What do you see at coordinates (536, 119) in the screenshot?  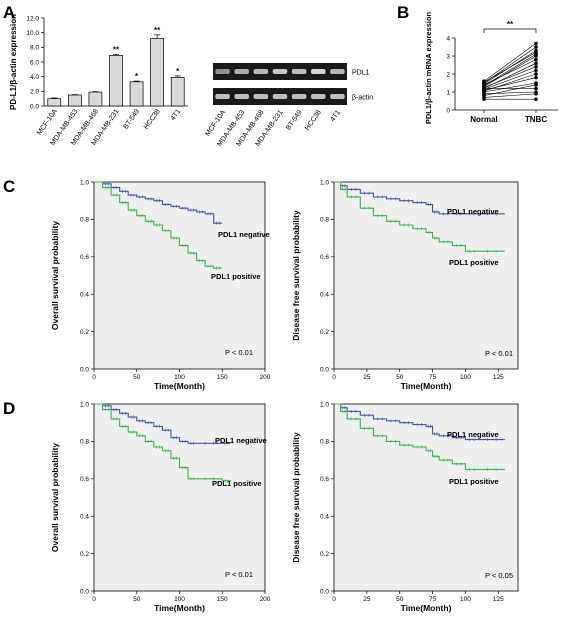 I see `x-tick-label: TNBC` at bounding box center [536, 119].